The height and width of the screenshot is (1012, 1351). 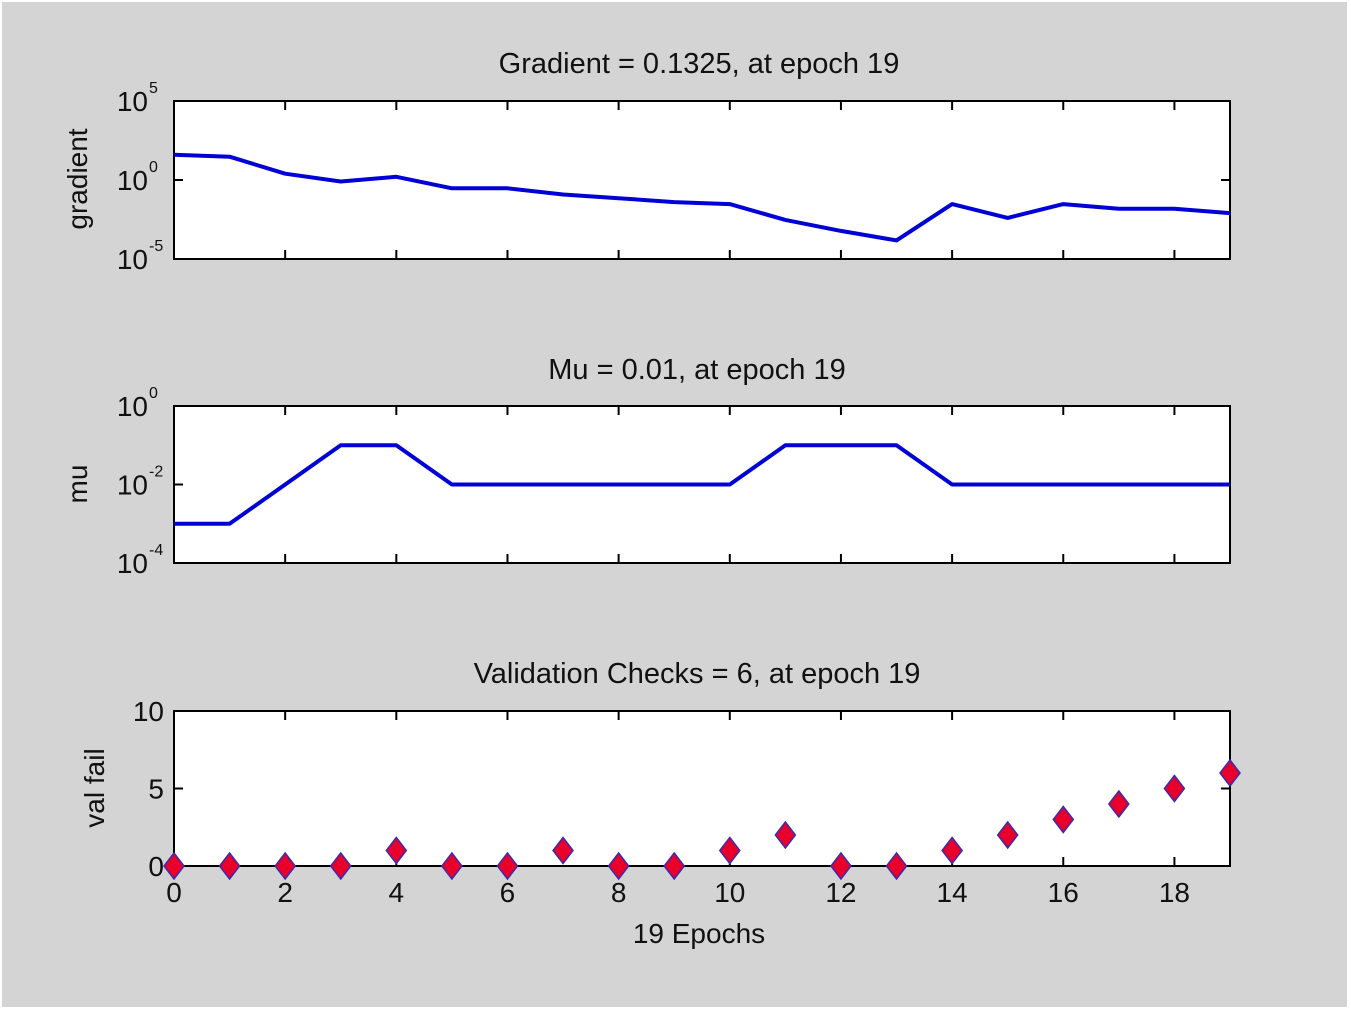 I want to click on validation-xtick-label: 2, so click(x=285, y=892).